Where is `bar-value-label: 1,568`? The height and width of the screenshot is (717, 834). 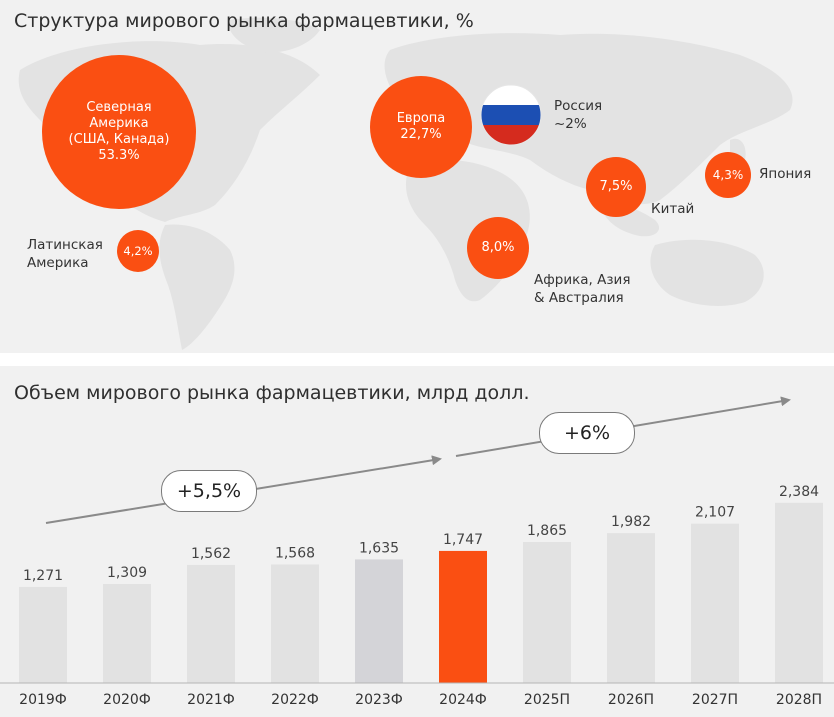 bar-value-label: 1,568 is located at coordinates (295, 553).